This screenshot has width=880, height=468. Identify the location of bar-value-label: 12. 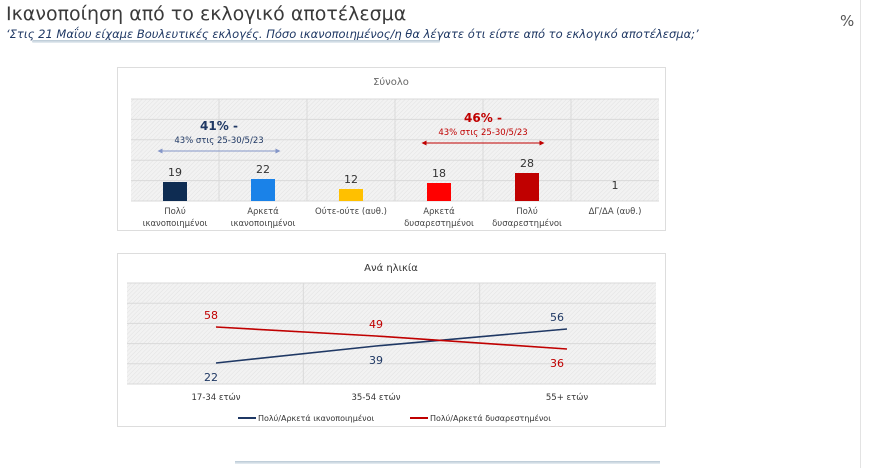
(351, 179).